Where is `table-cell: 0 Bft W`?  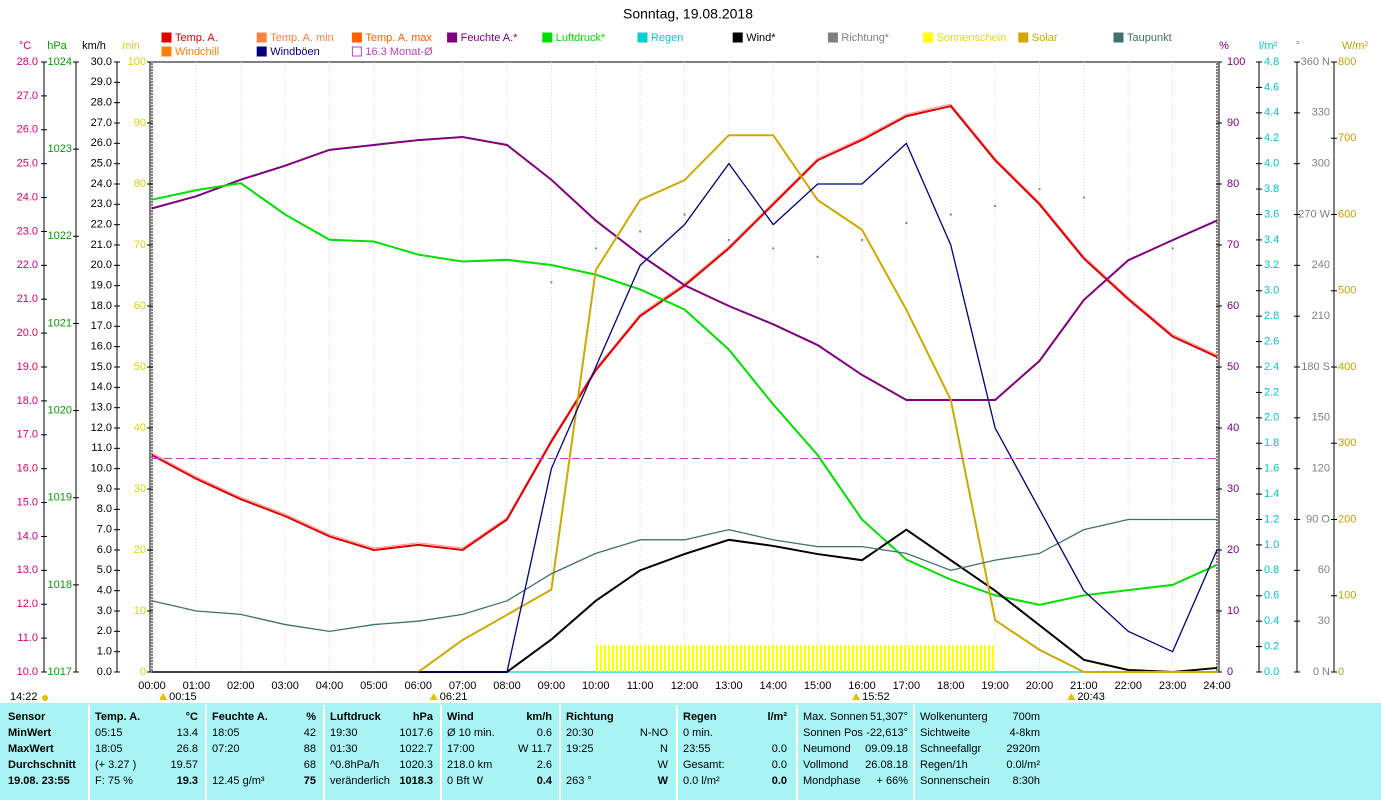 table-cell: 0 Bft W is located at coordinates (465, 781).